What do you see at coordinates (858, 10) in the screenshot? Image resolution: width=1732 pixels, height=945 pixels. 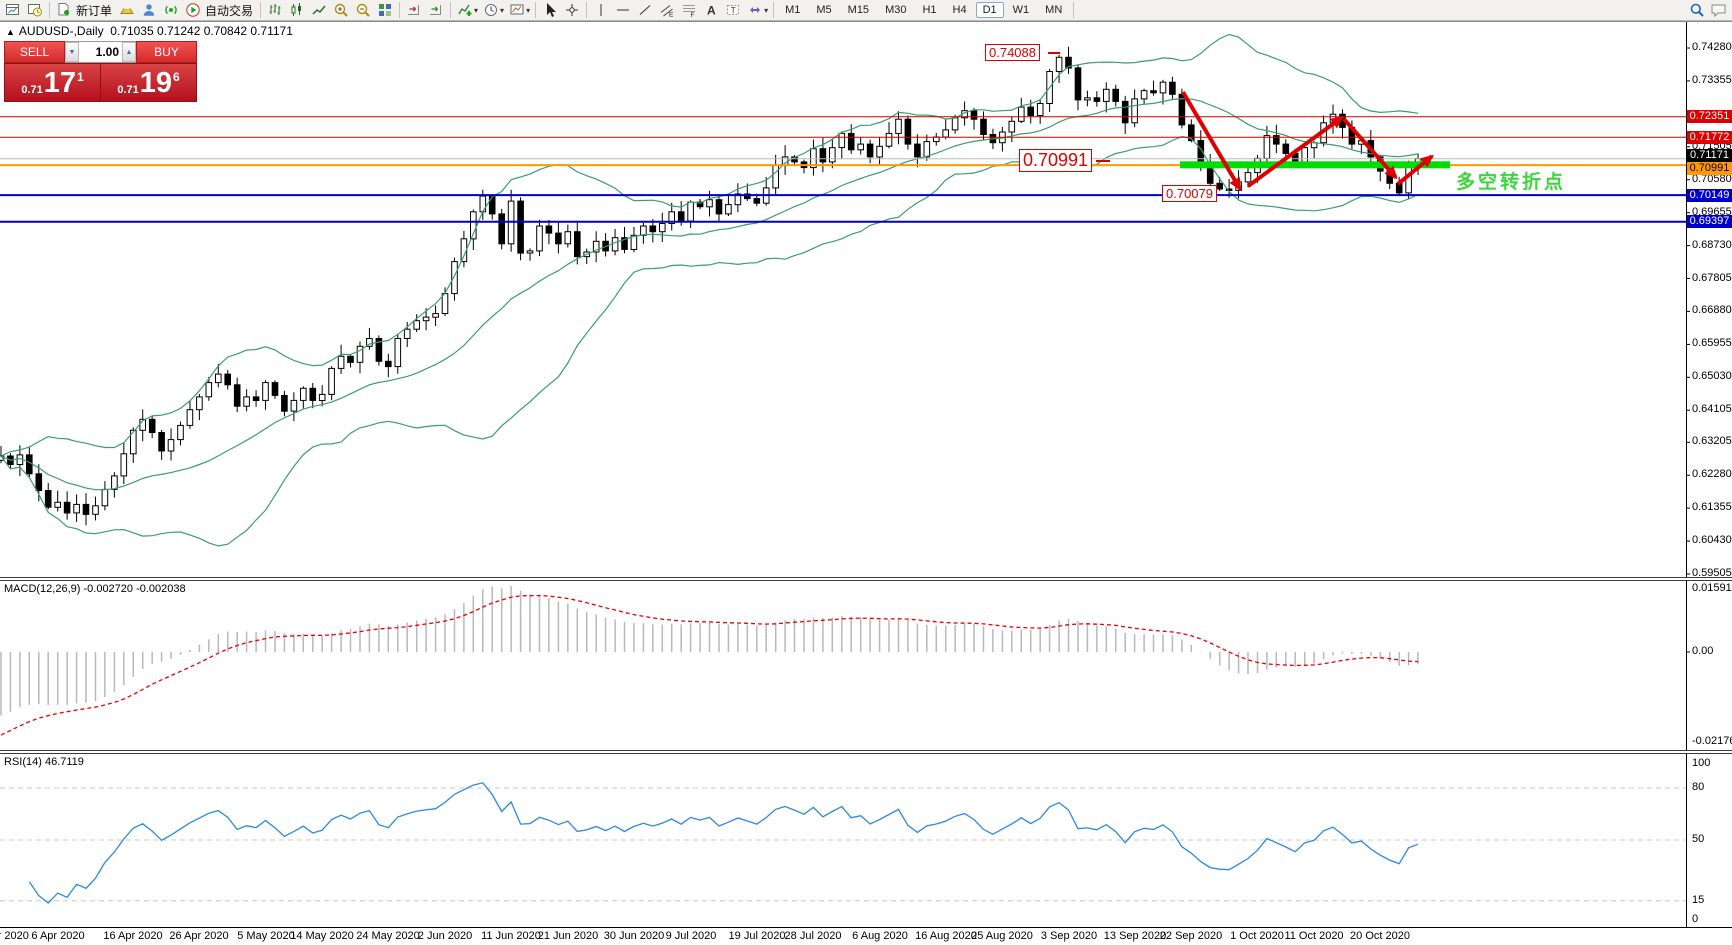 I see `timeframe-M15: M15` at bounding box center [858, 10].